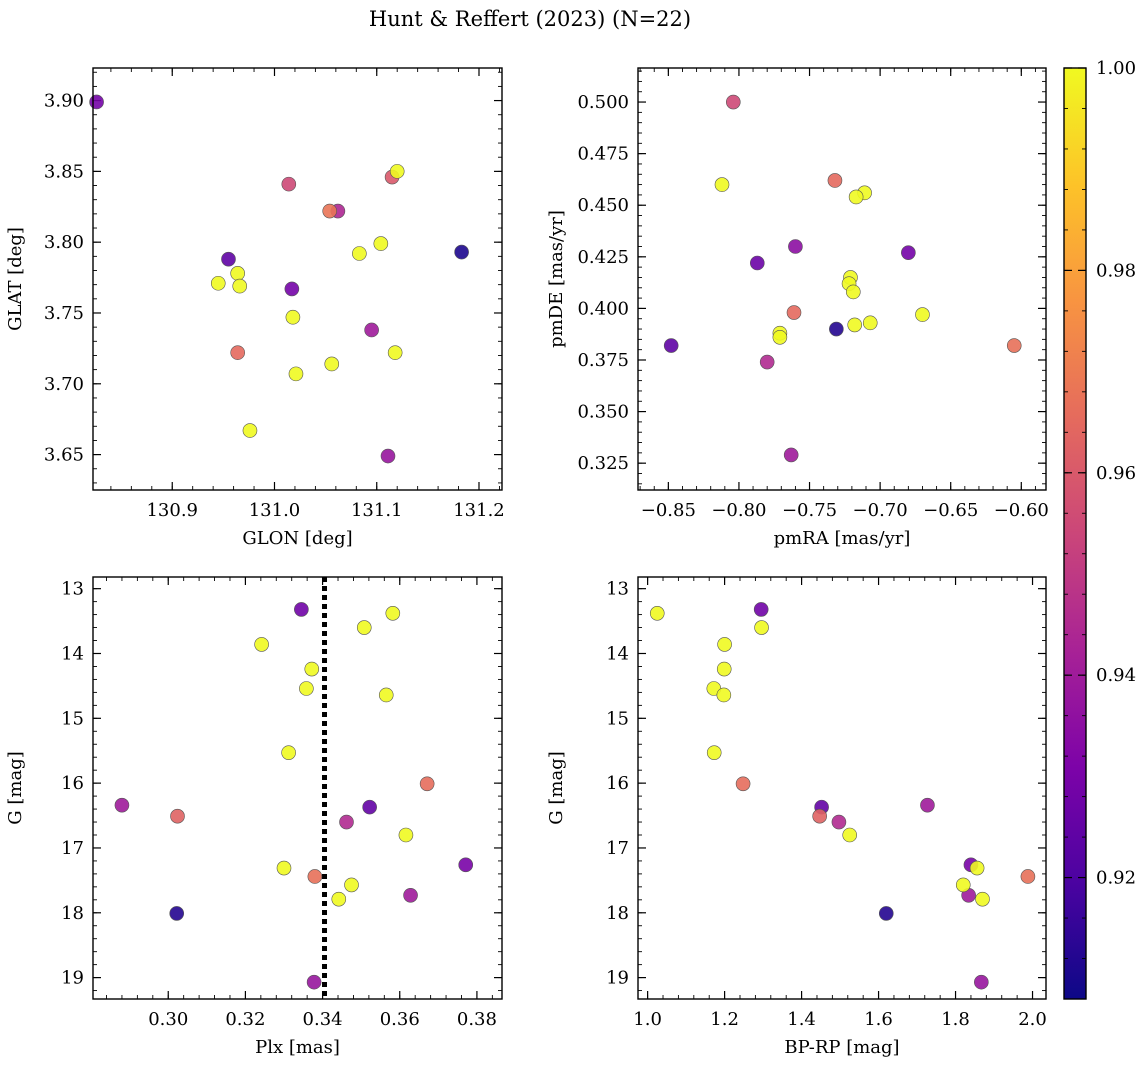  What do you see at coordinates (878, 1019) in the screenshot?
I see `x-tick-label: 1.6` at bounding box center [878, 1019].